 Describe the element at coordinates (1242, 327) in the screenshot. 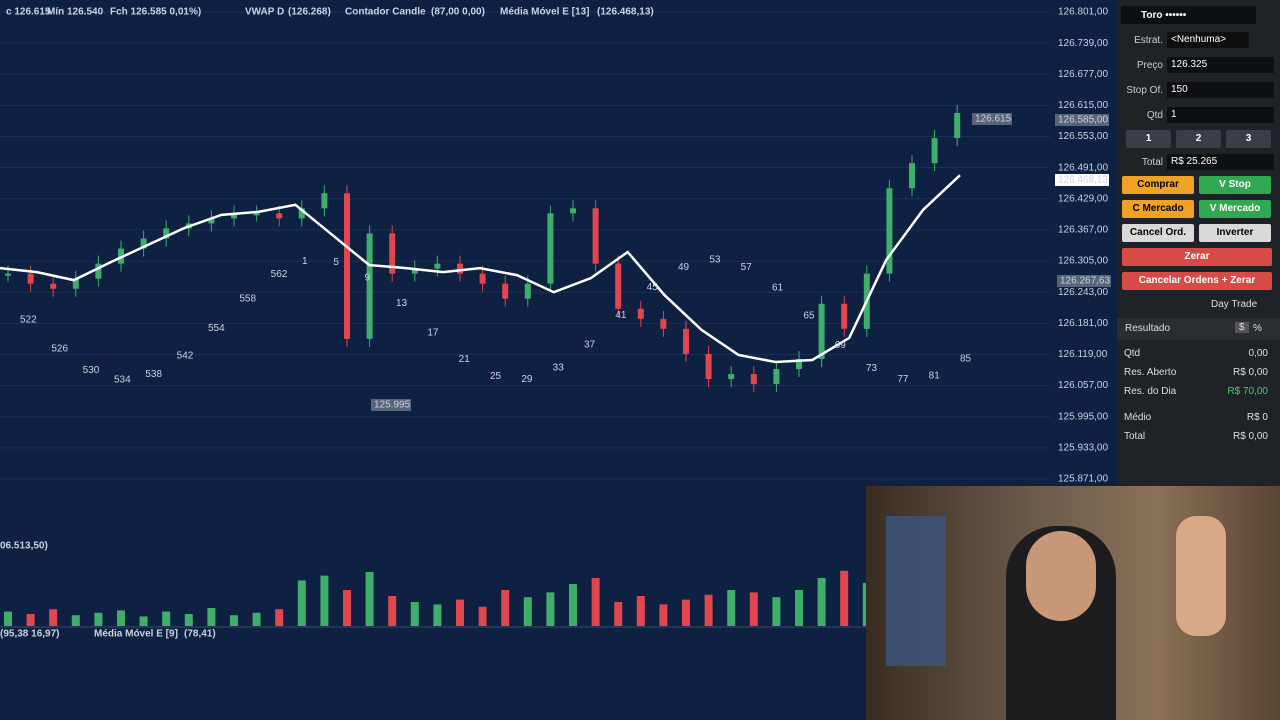

I see `currency-toggle: $` at that location.